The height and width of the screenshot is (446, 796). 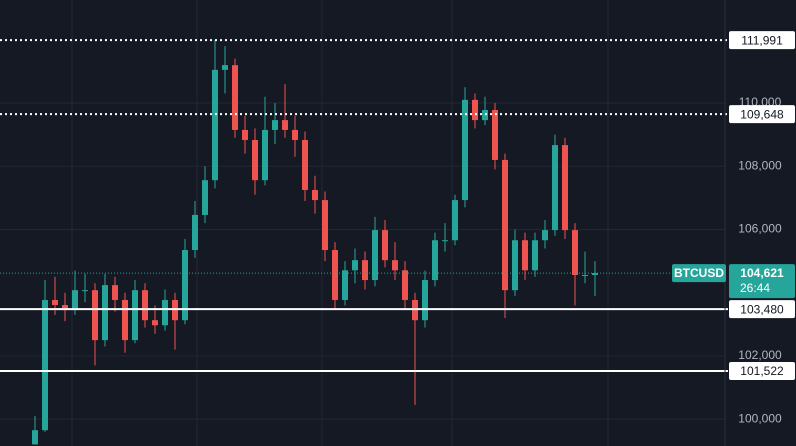 I want to click on level-label: 103,480, so click(x=762, y=309).